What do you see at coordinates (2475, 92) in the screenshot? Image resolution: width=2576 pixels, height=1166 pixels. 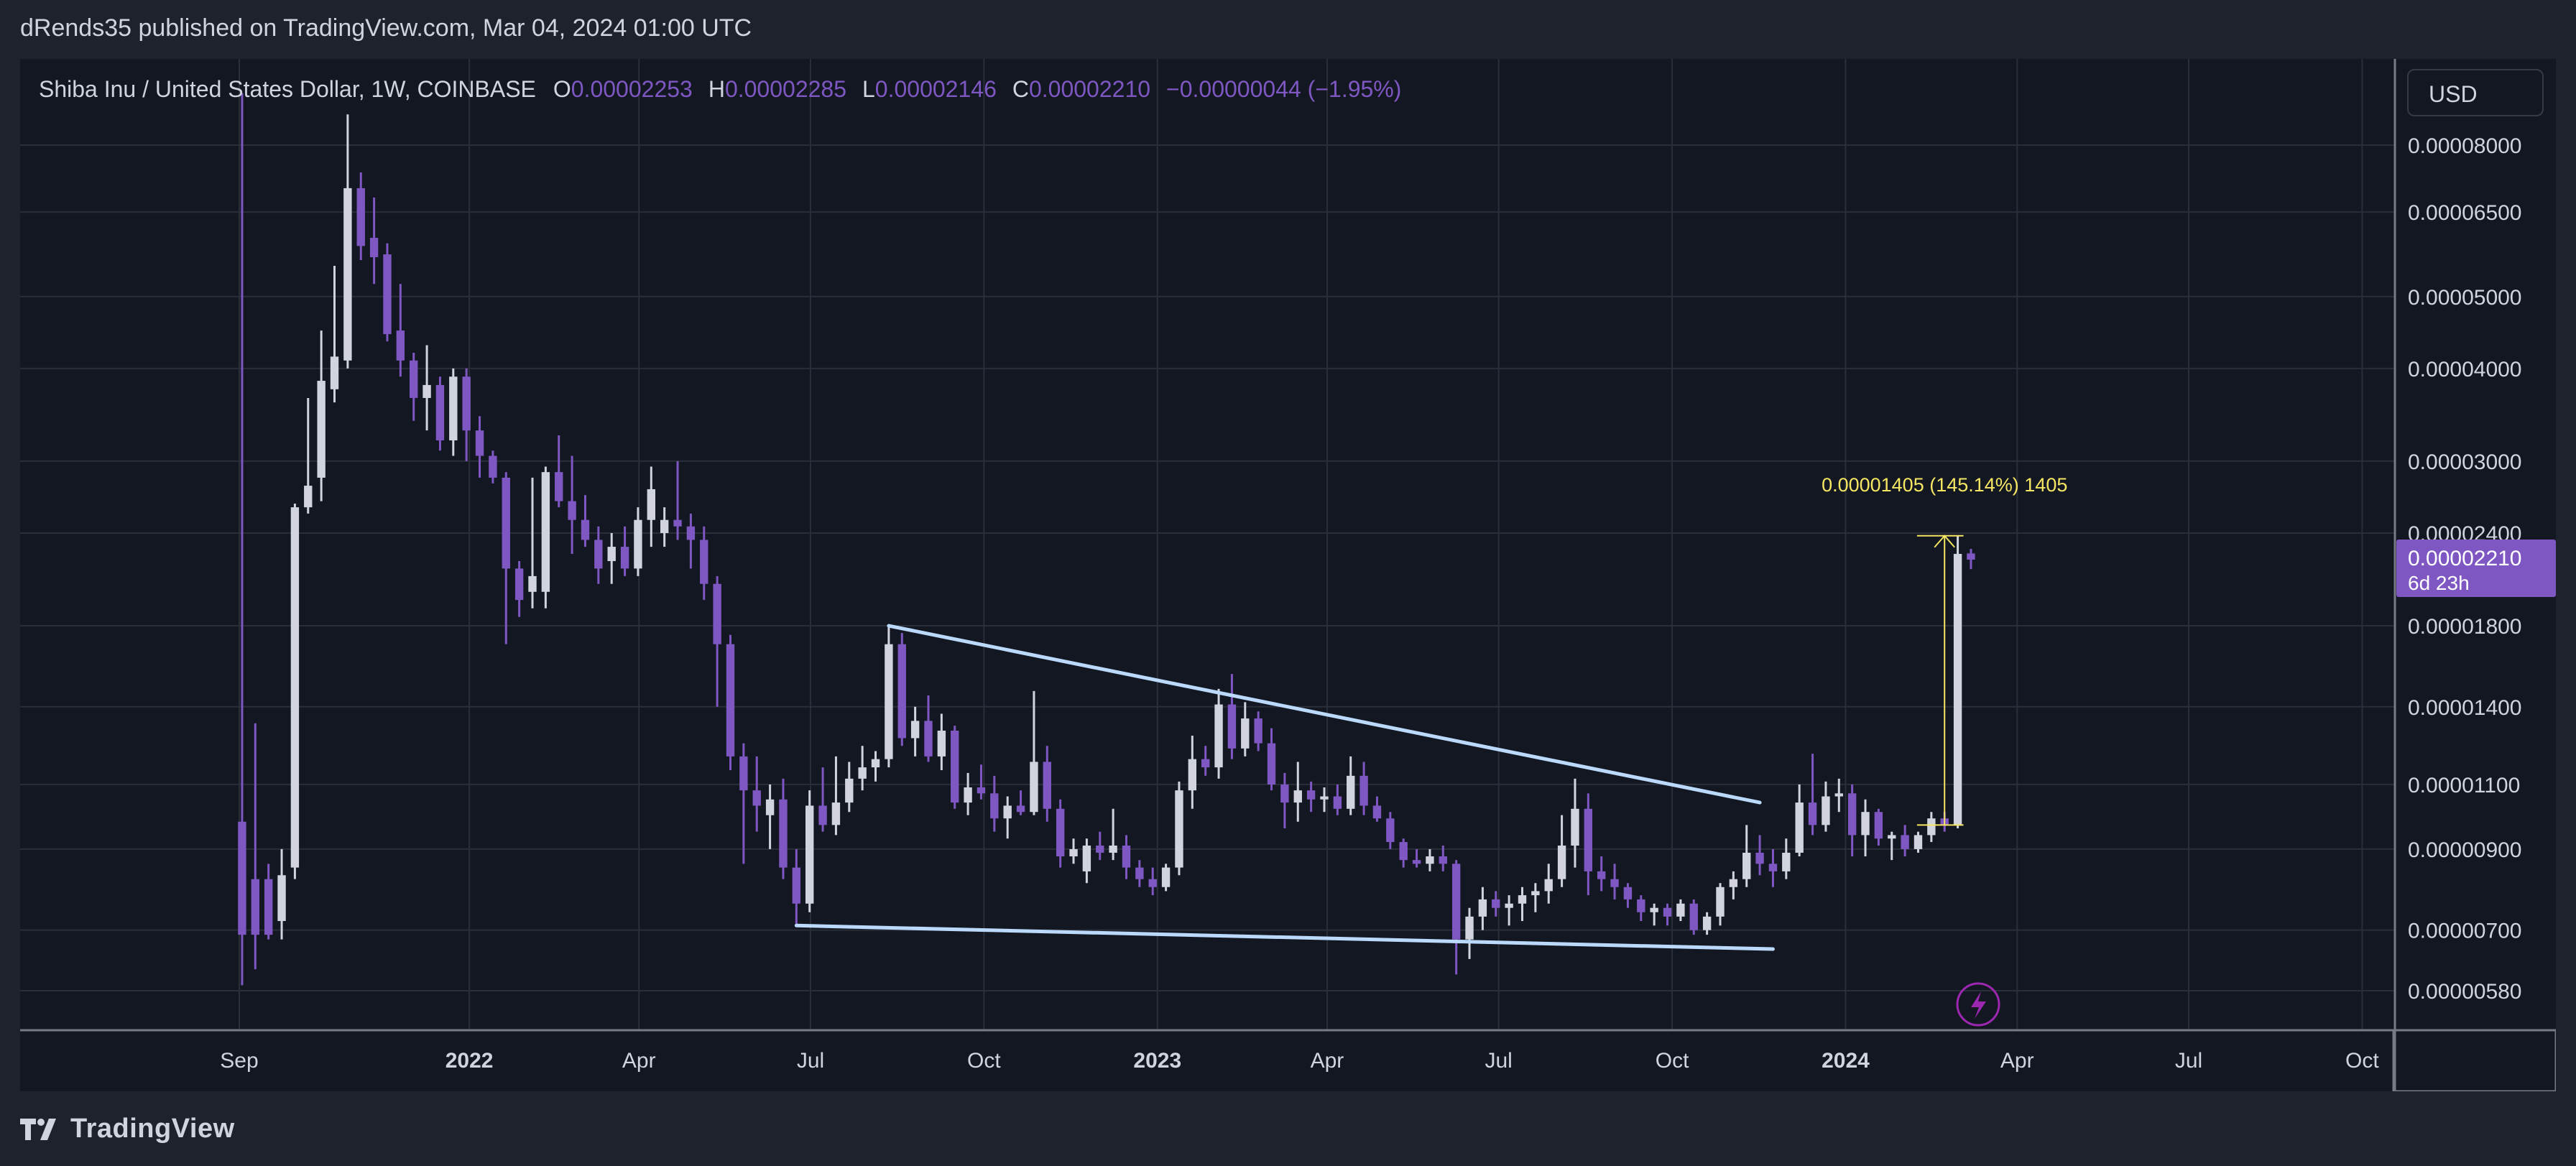 I see `currency-button: USD` at bounding box center [2475, 92].